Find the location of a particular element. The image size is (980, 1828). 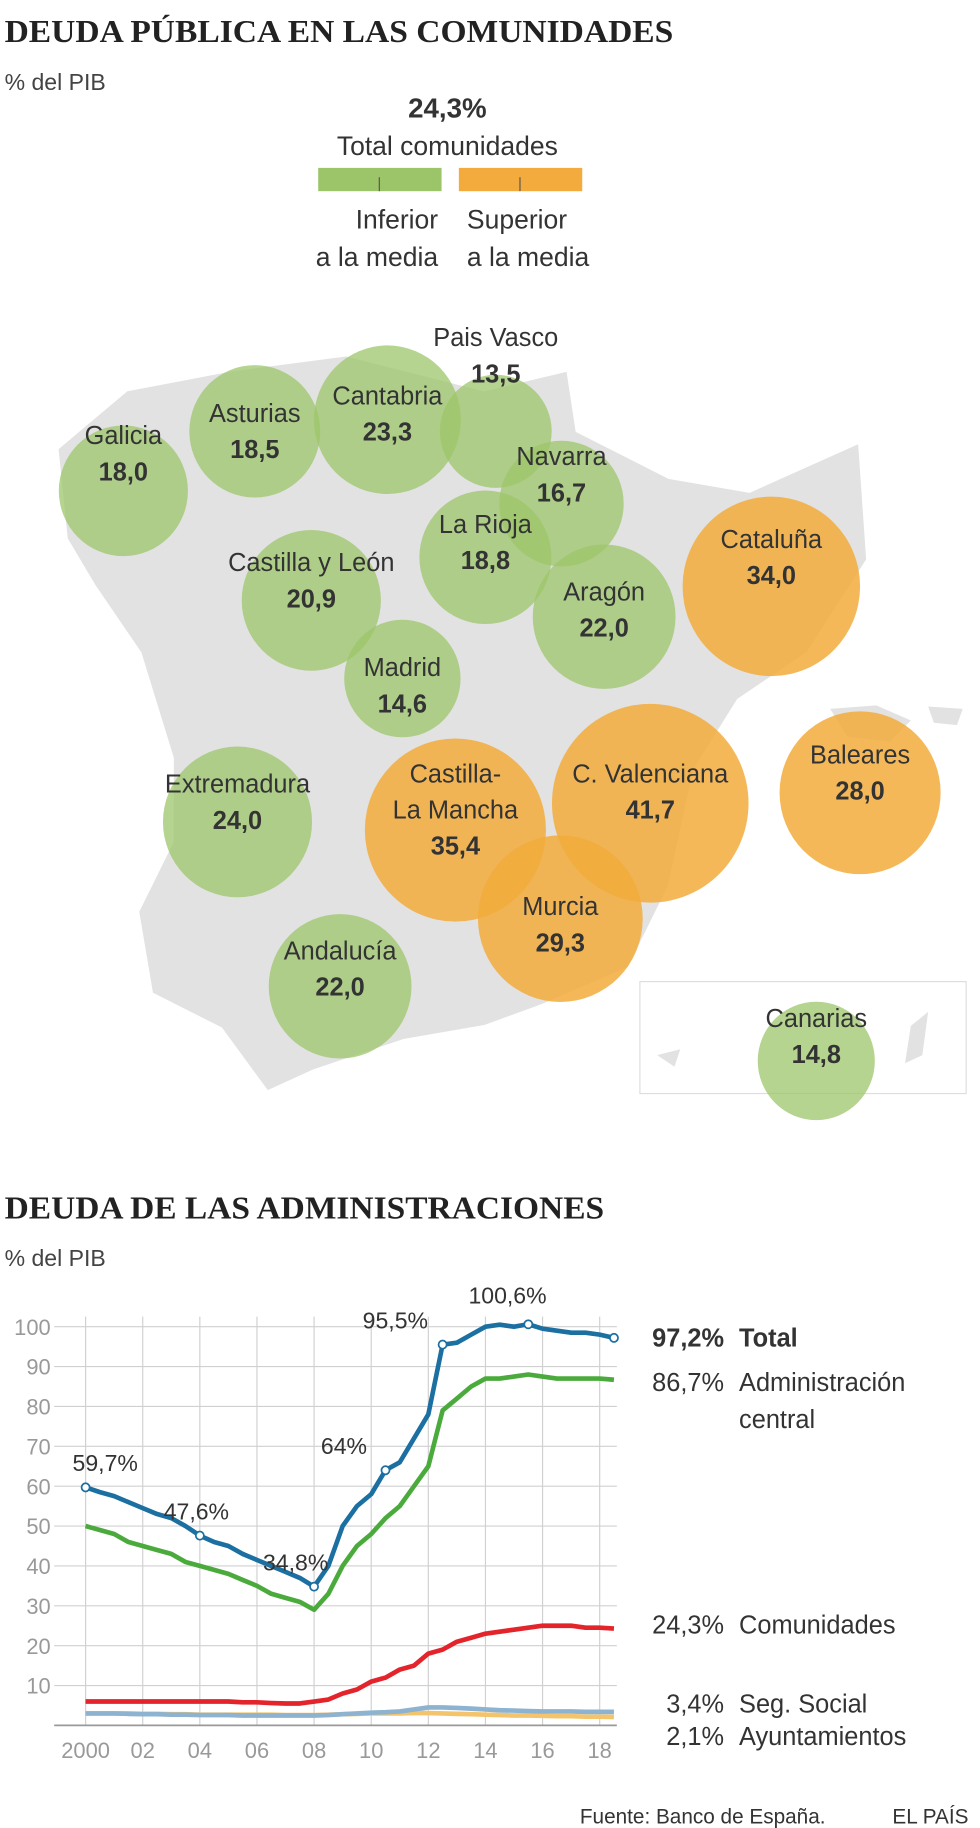

region-name: Madrid is located at coordinates (403, 668).